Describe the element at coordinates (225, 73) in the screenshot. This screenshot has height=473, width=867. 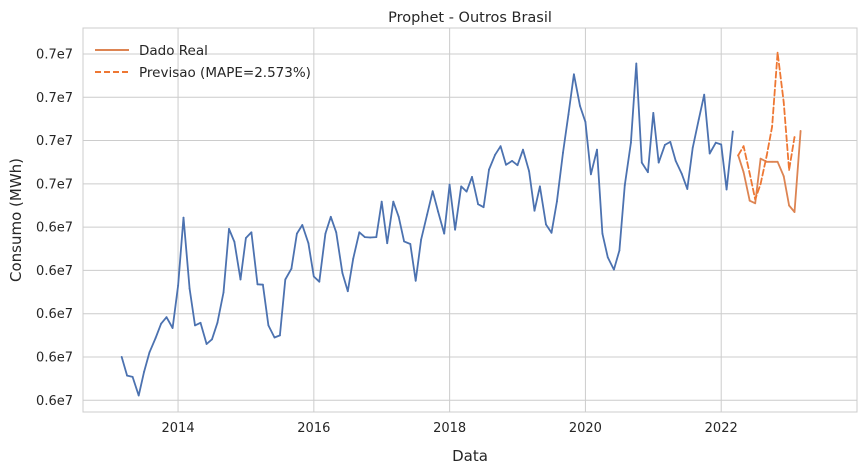
I see `legend-label-previsao: Previsao (MAPE=2.573%)` at that location.